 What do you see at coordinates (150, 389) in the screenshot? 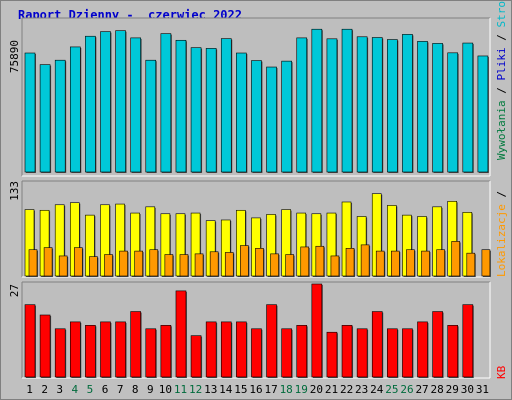
I see `x-tick-day-9: 9` at bounding box center [150, 389].